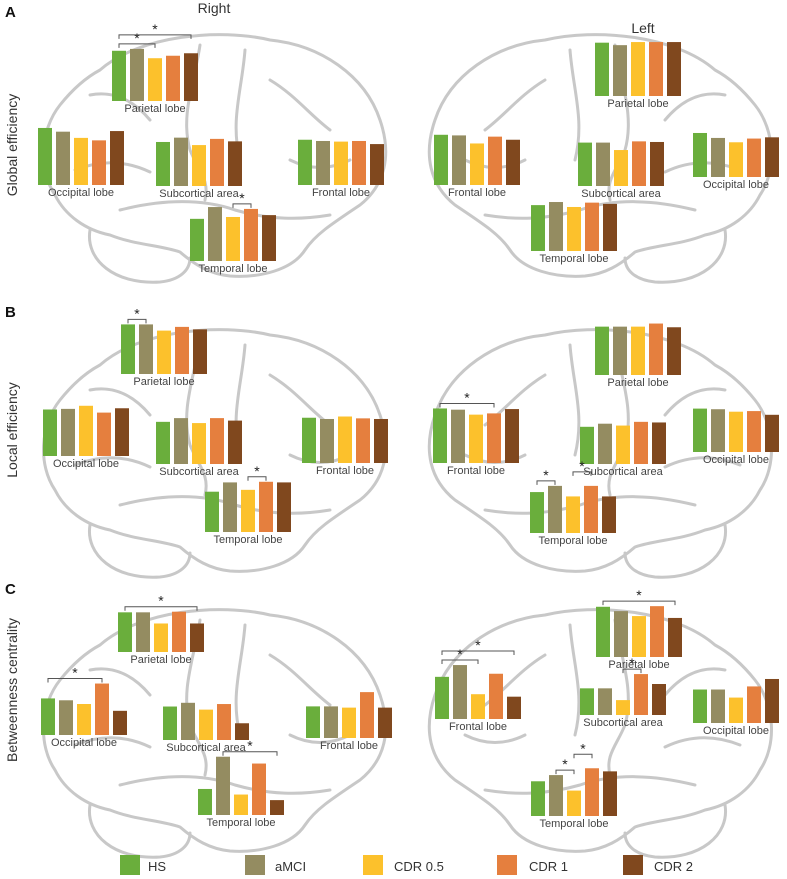 This screenshot has width=787, height=879. Describe the element at coordinates (772, 433) in the screenshot. I see `bar-local-efficiency-left-occipital-lobe-cdr2` at that location.